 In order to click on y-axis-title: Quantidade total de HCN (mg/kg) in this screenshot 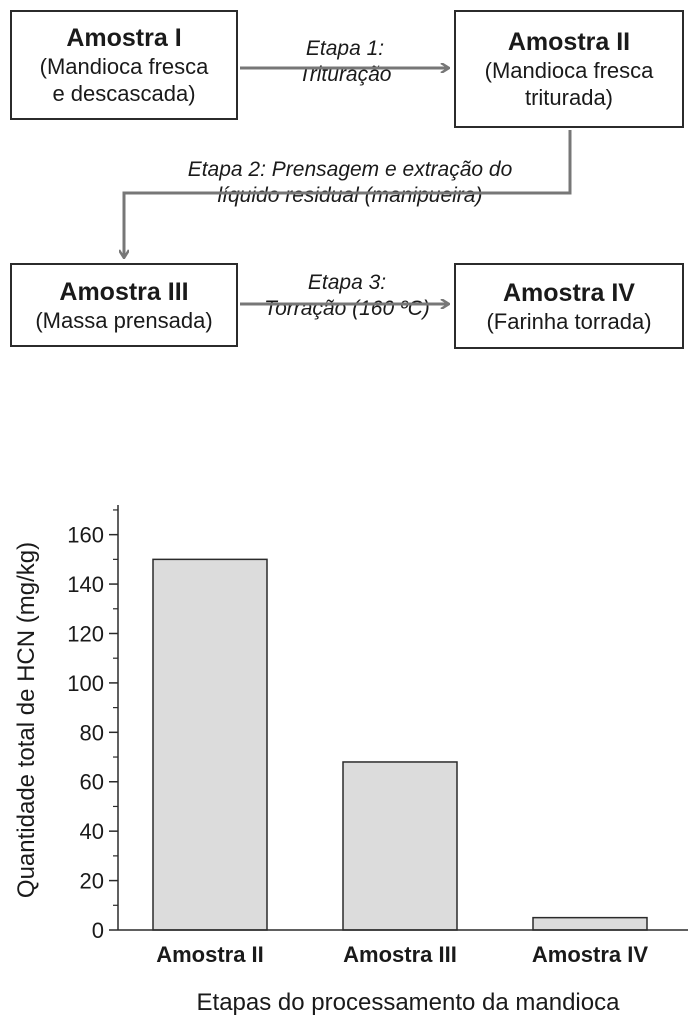, I will do `click(26, 720)`.